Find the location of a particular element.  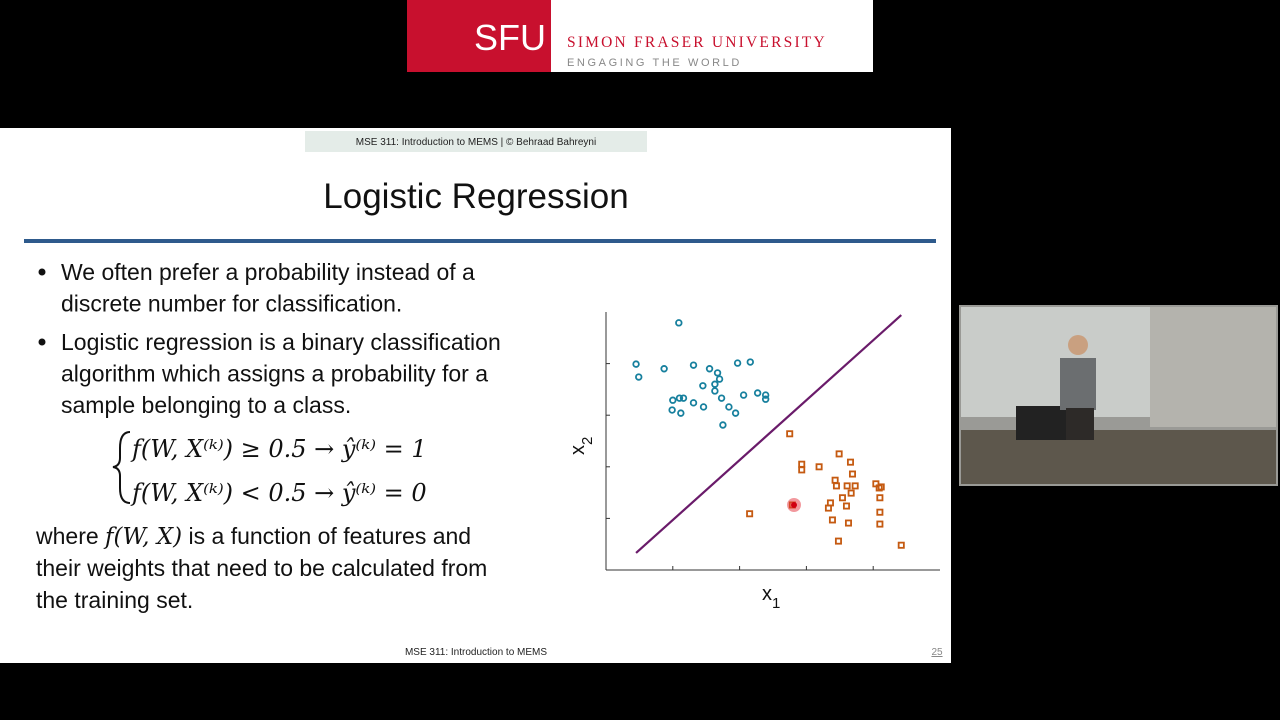

y-axis-label: x2 is located at coordinates (581, 446).